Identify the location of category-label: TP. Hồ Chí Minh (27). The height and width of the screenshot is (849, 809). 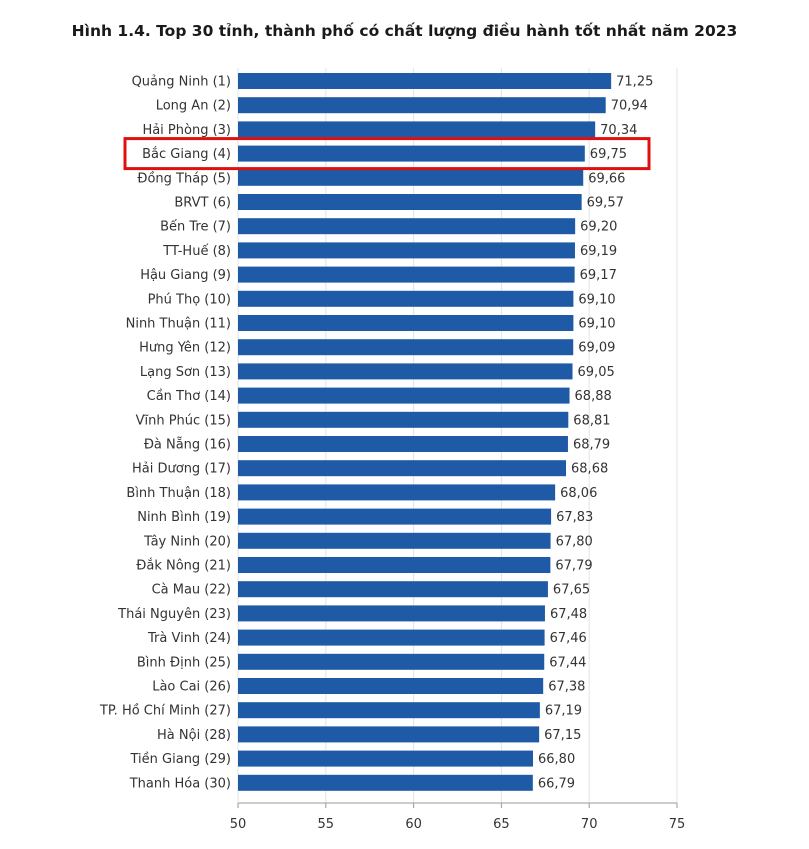
(165, 711).